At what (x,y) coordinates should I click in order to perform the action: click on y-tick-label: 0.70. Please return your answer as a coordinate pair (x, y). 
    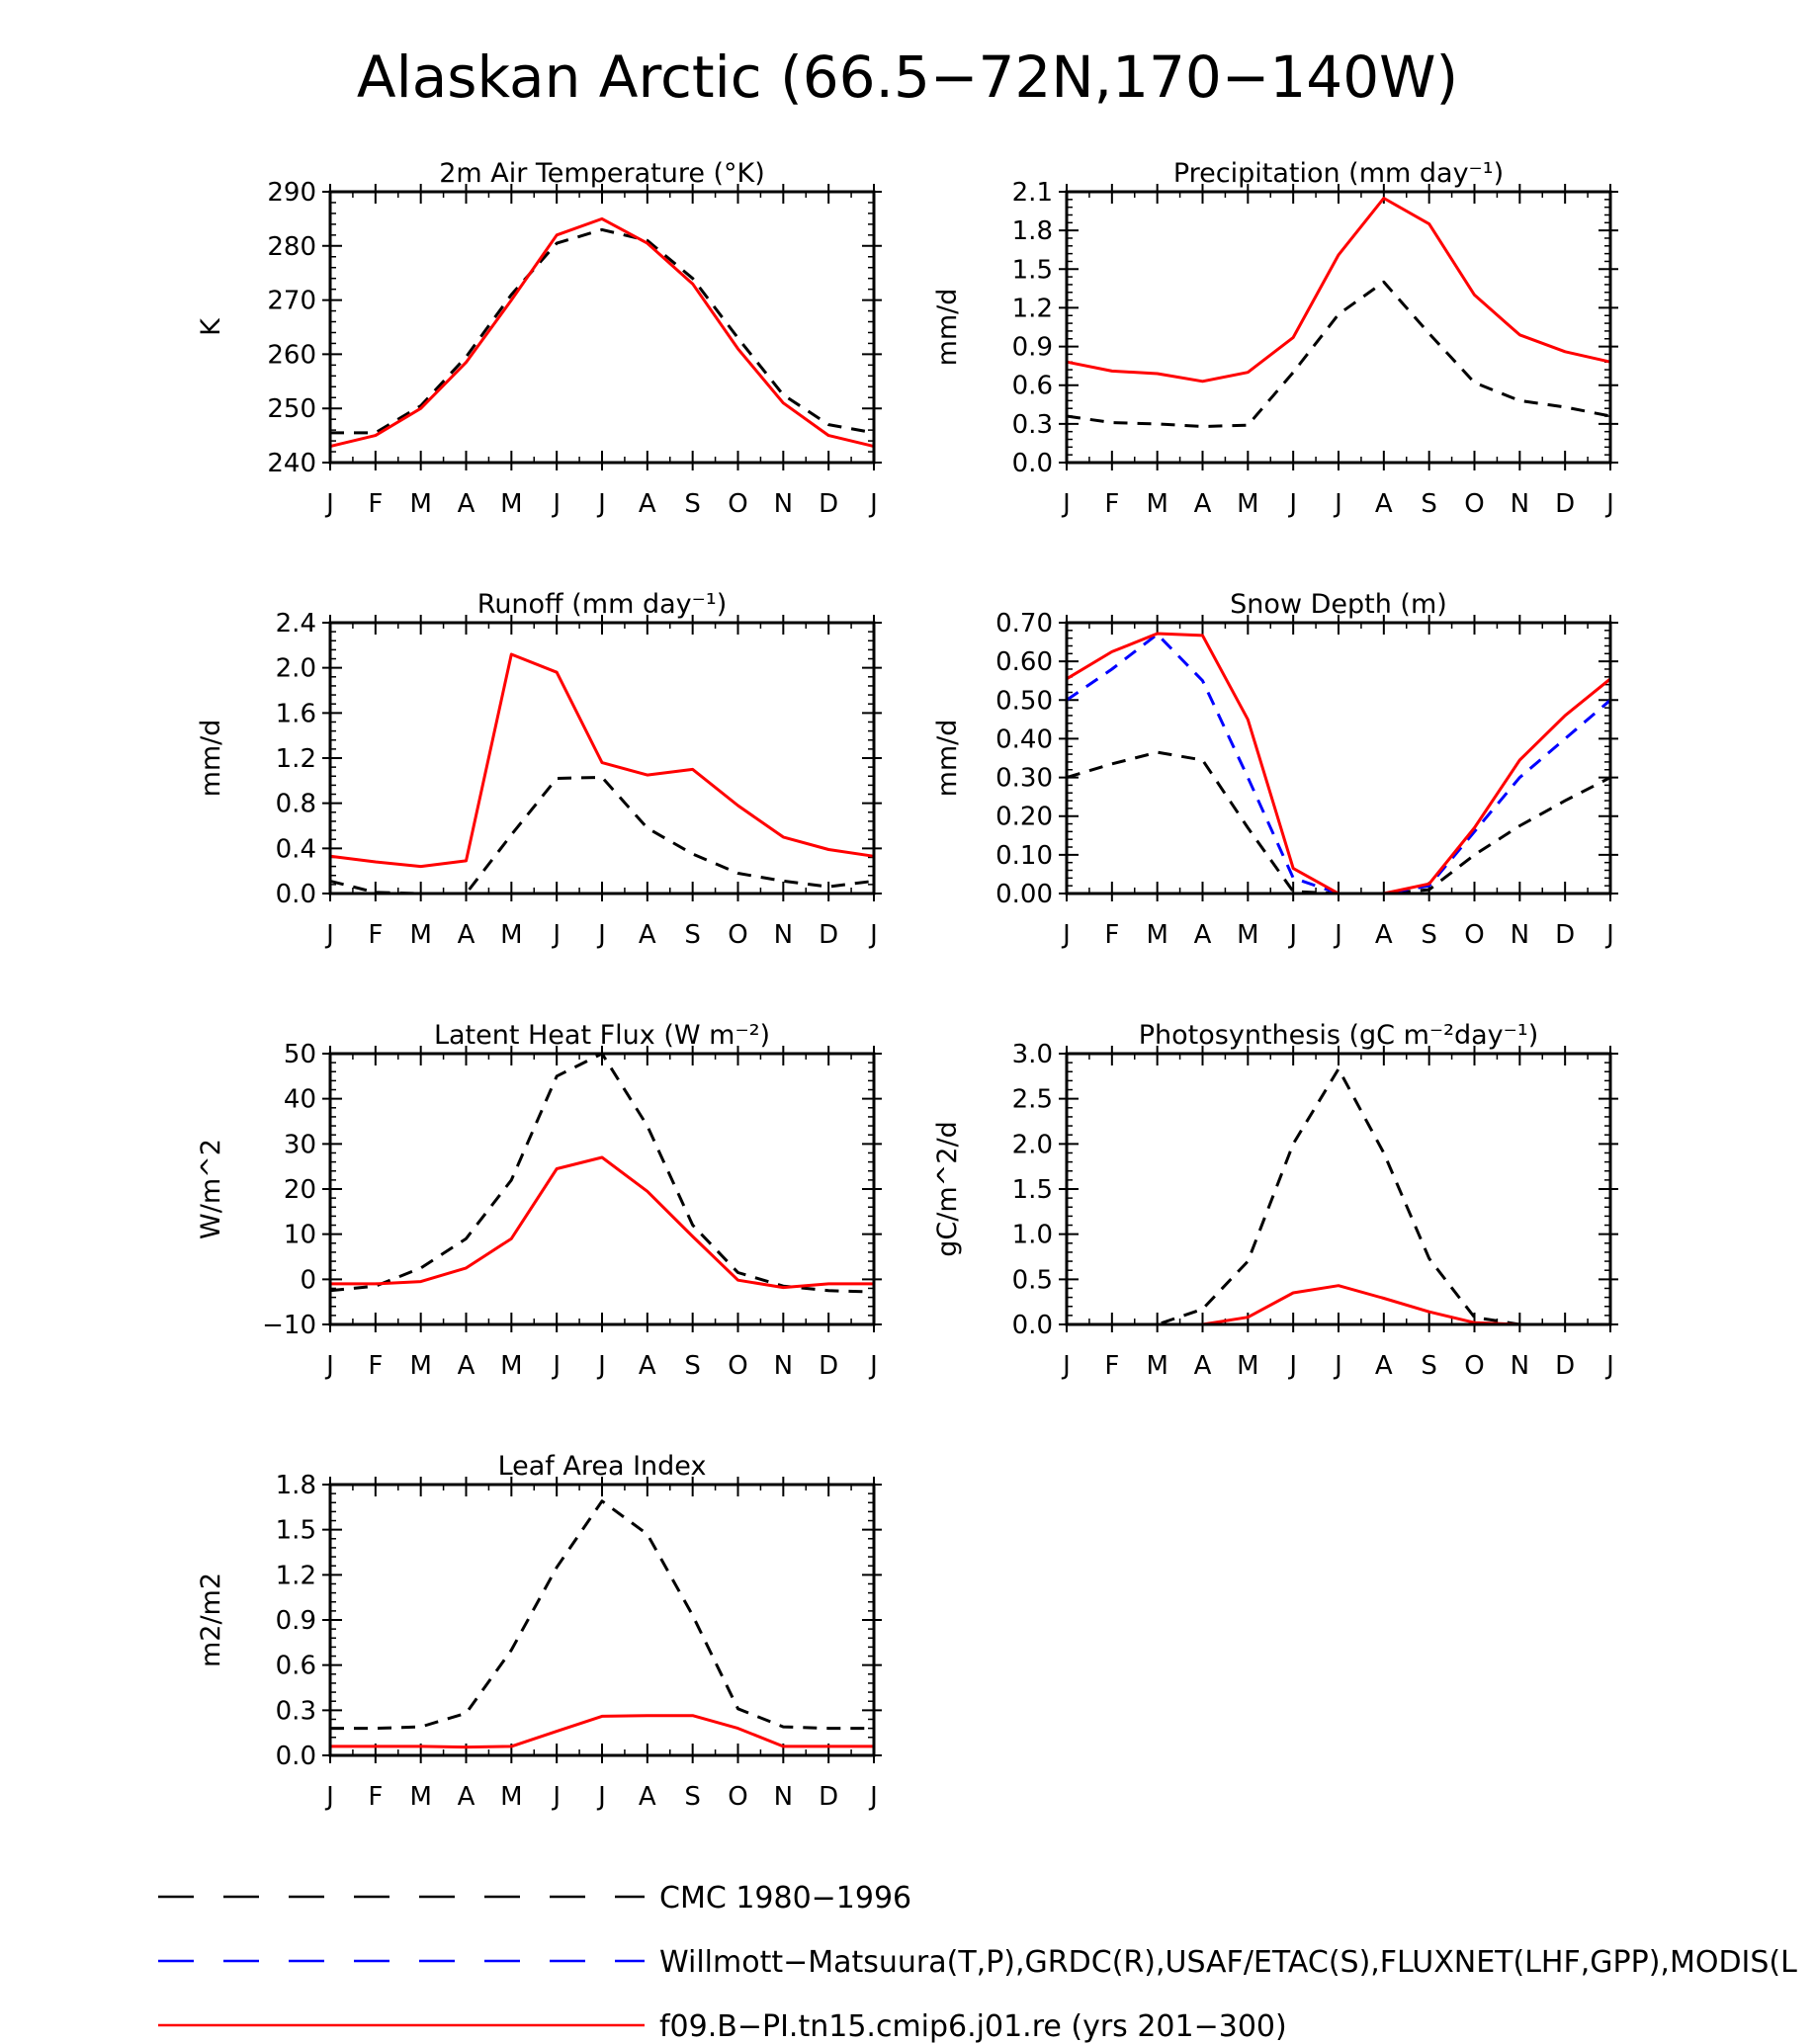
    Looking at the image, I should click on (1024, 624).